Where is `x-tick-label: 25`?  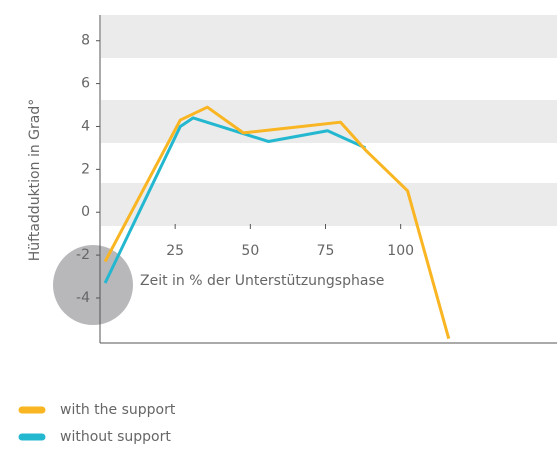 x-tick-label: 25 is located at coordinates (175, 251).